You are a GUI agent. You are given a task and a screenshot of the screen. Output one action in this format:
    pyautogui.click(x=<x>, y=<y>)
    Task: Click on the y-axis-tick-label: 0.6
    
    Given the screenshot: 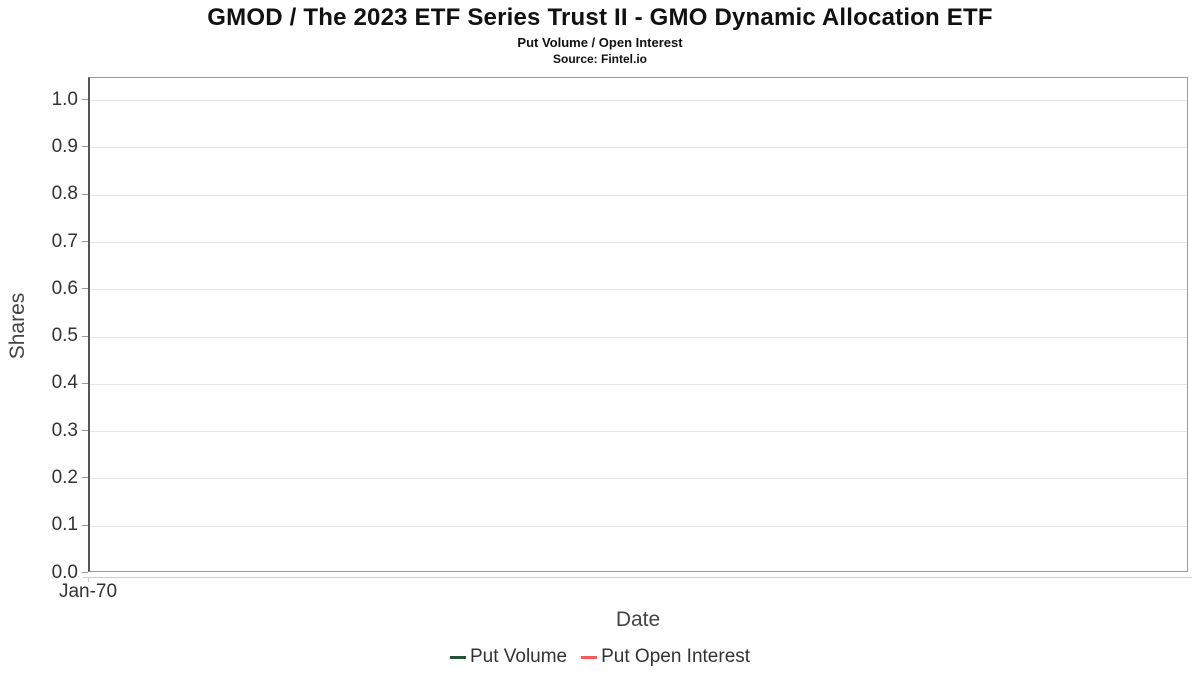 What is the action you would take?
    pyautogui.click(x=64, y=288)
    